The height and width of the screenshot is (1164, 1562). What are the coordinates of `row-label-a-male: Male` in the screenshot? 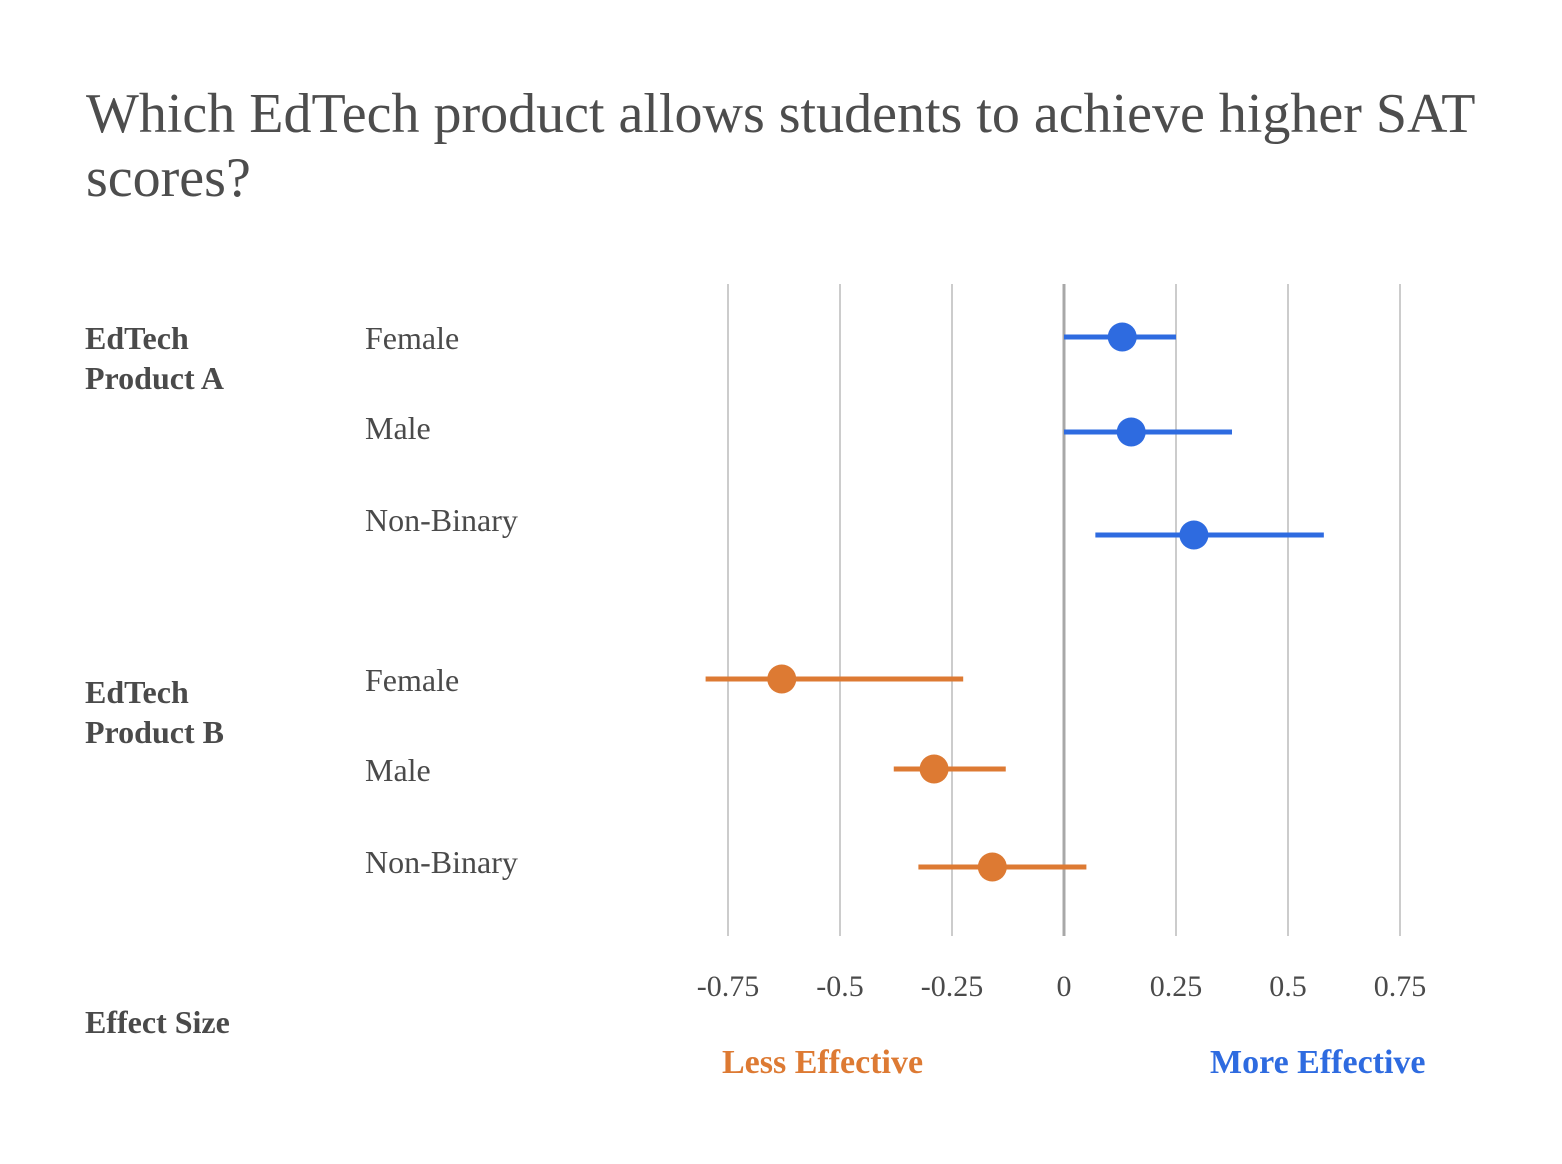 It's located at (398, 428).